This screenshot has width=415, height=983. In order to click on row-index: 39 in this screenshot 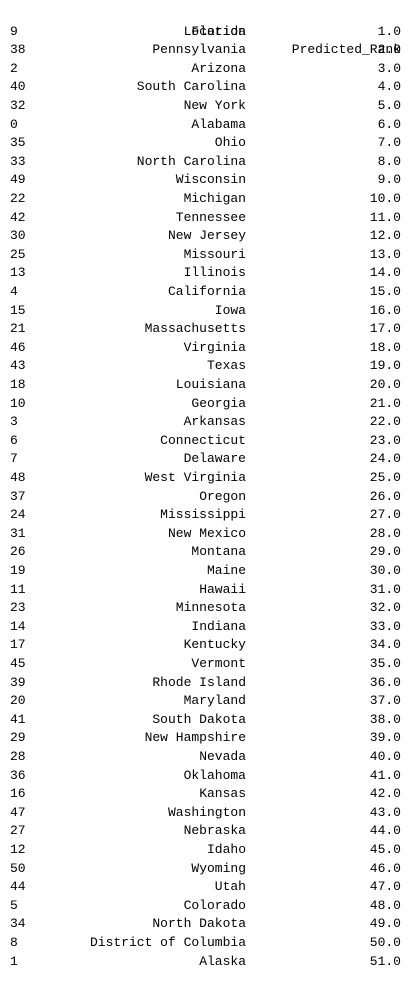, I will do `click(18, 682)`.